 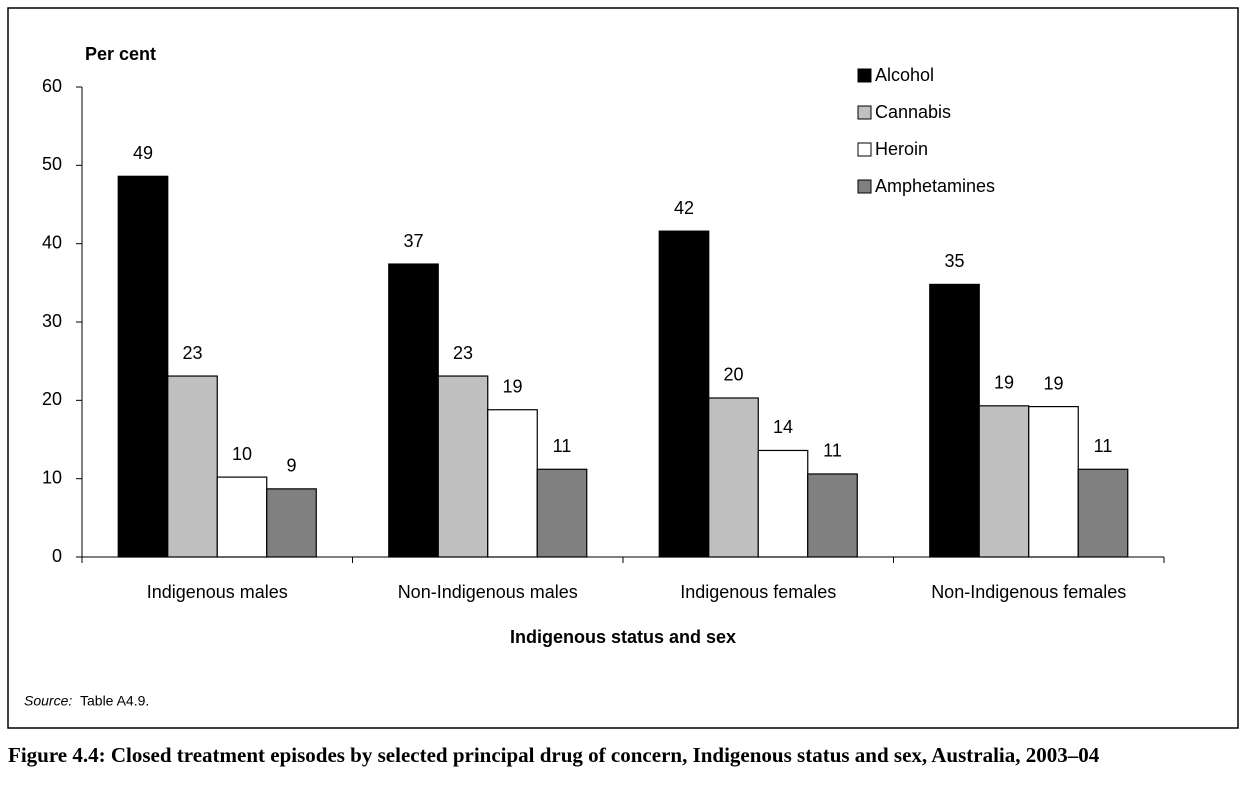 What do you see at coordinates (52, 477) in the screenshot?
I see `y-tick-label: 10` at bounding box center [52, 477].